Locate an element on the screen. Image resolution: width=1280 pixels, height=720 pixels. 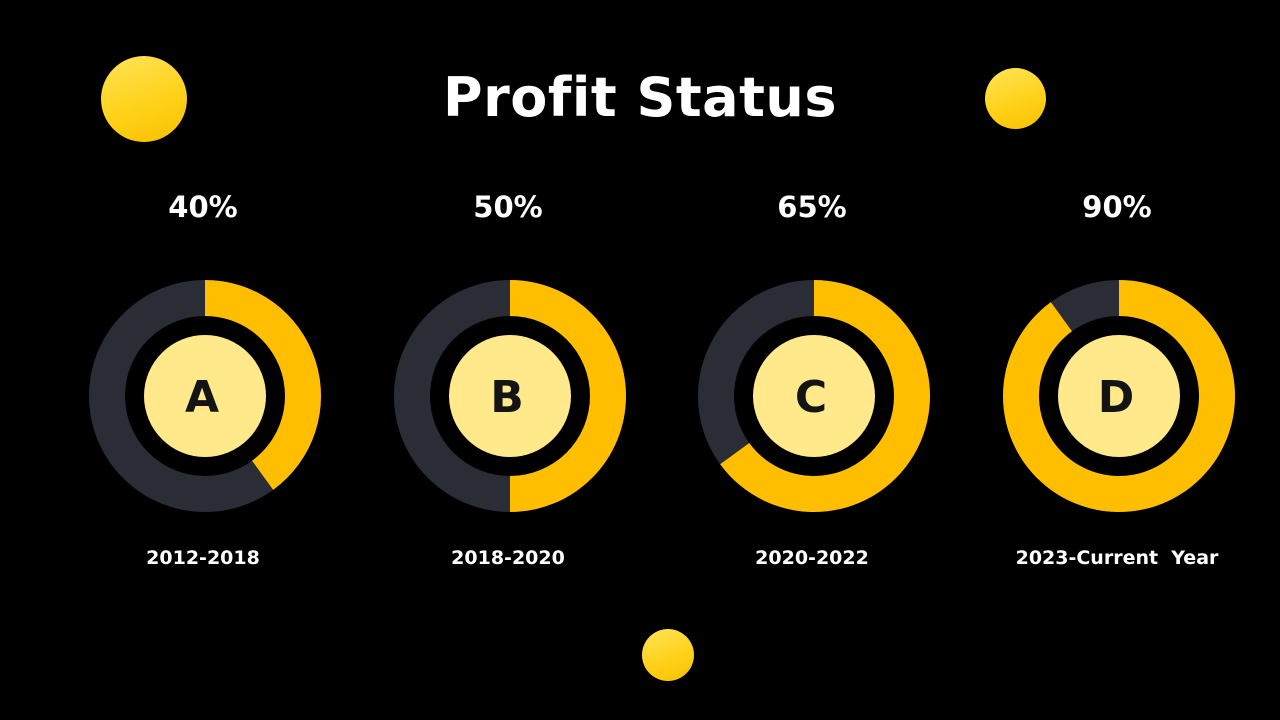
donut-d: D is located at coordinates (1119, 396).